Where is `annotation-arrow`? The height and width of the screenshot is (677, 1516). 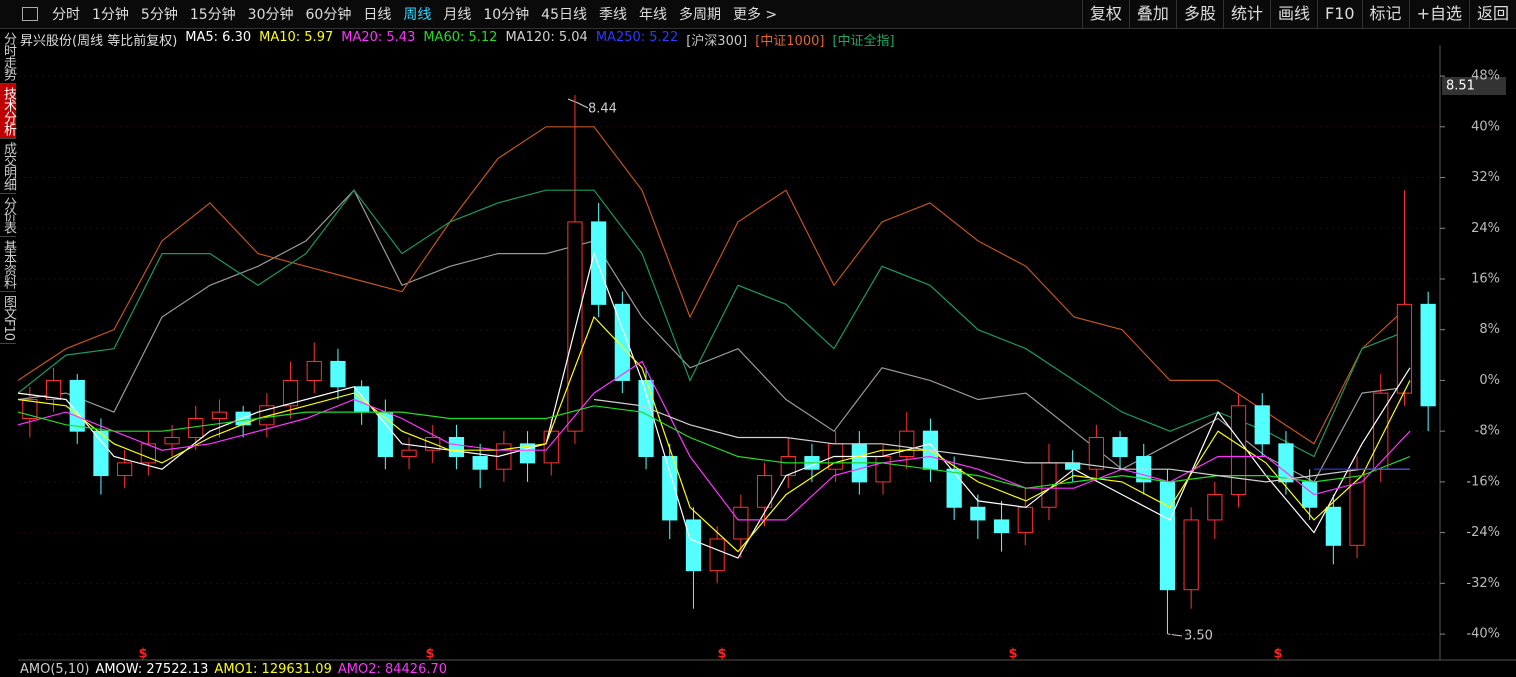 annotation-arrow is located at coordinates (578, 103).